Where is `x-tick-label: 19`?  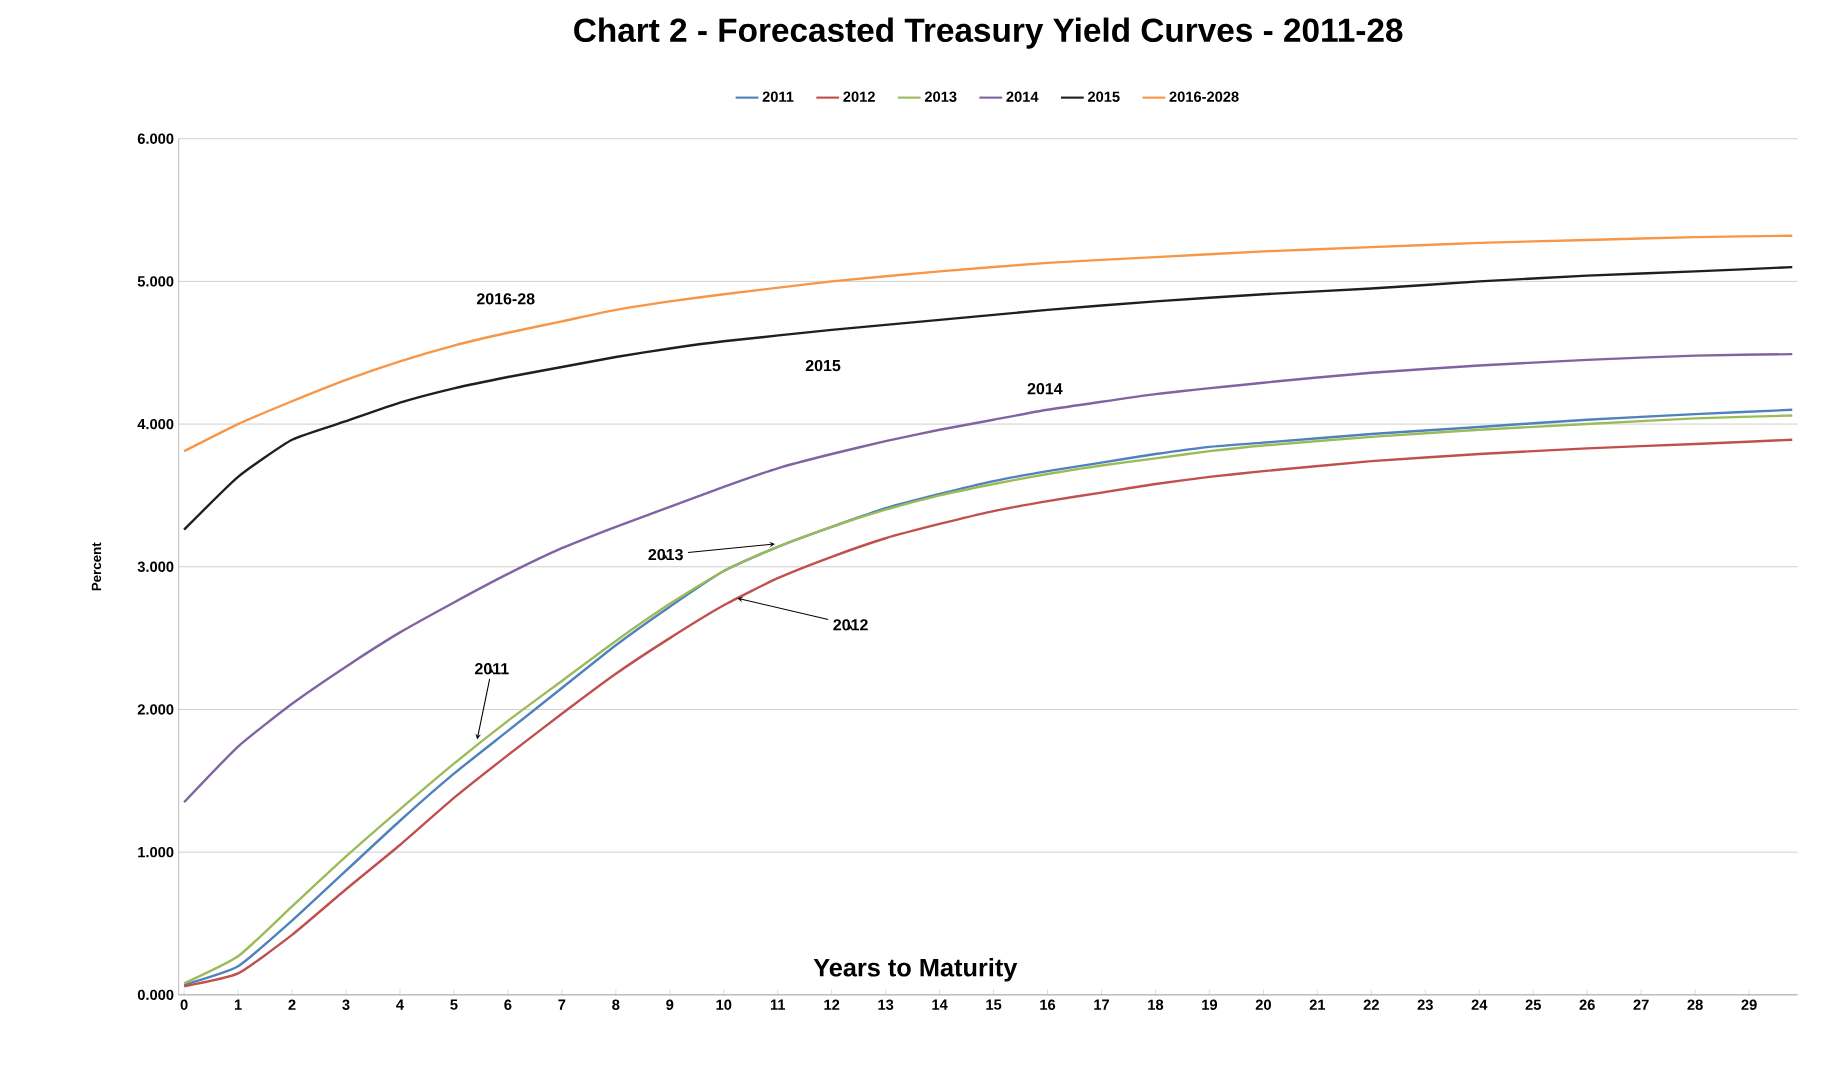 x-tick-label: 19 is located at coordinates (1210, 1004).